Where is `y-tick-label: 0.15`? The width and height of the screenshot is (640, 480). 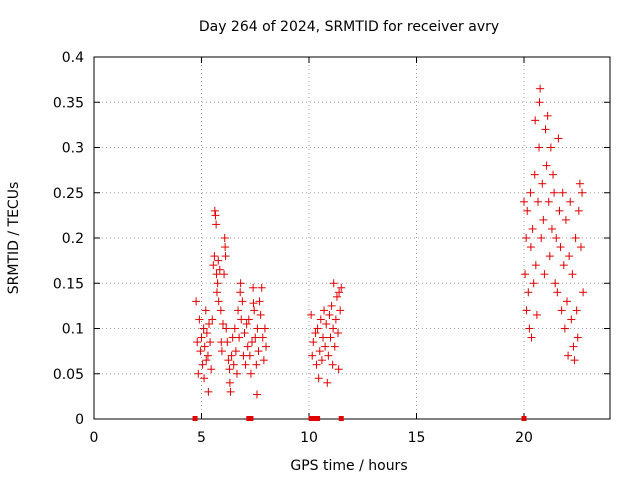
y-tick-label: 0.15 is located at coordinates (68, 284).